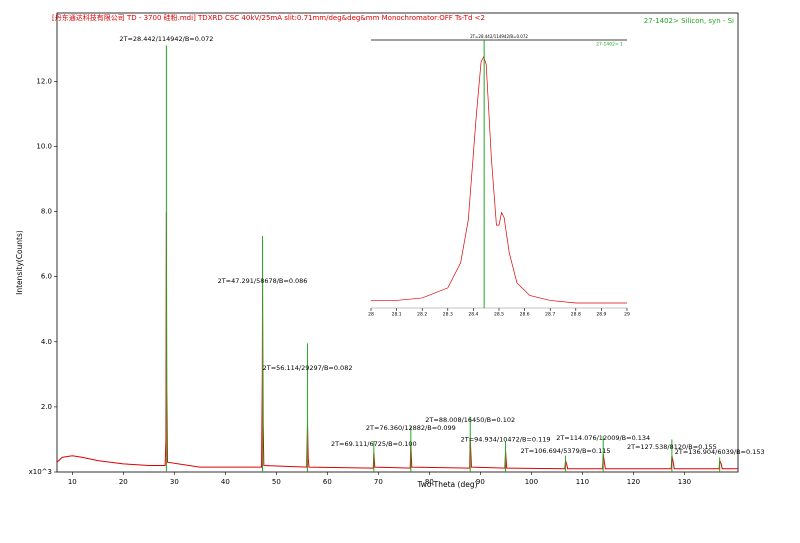 The image size is (800, 543). What do you see at coordinates (378, 482) in the screenshot?
I see `x-tick-label: 70` at bounding box center [378, 482].